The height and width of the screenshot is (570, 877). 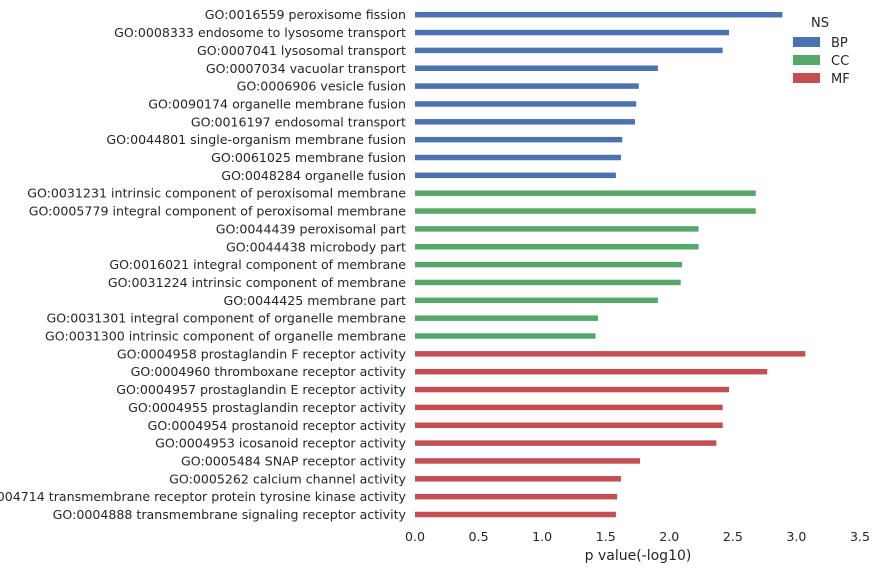 I want to click on y-tick-label: GO:0044425 membrane part, so click(x=314, y=300).